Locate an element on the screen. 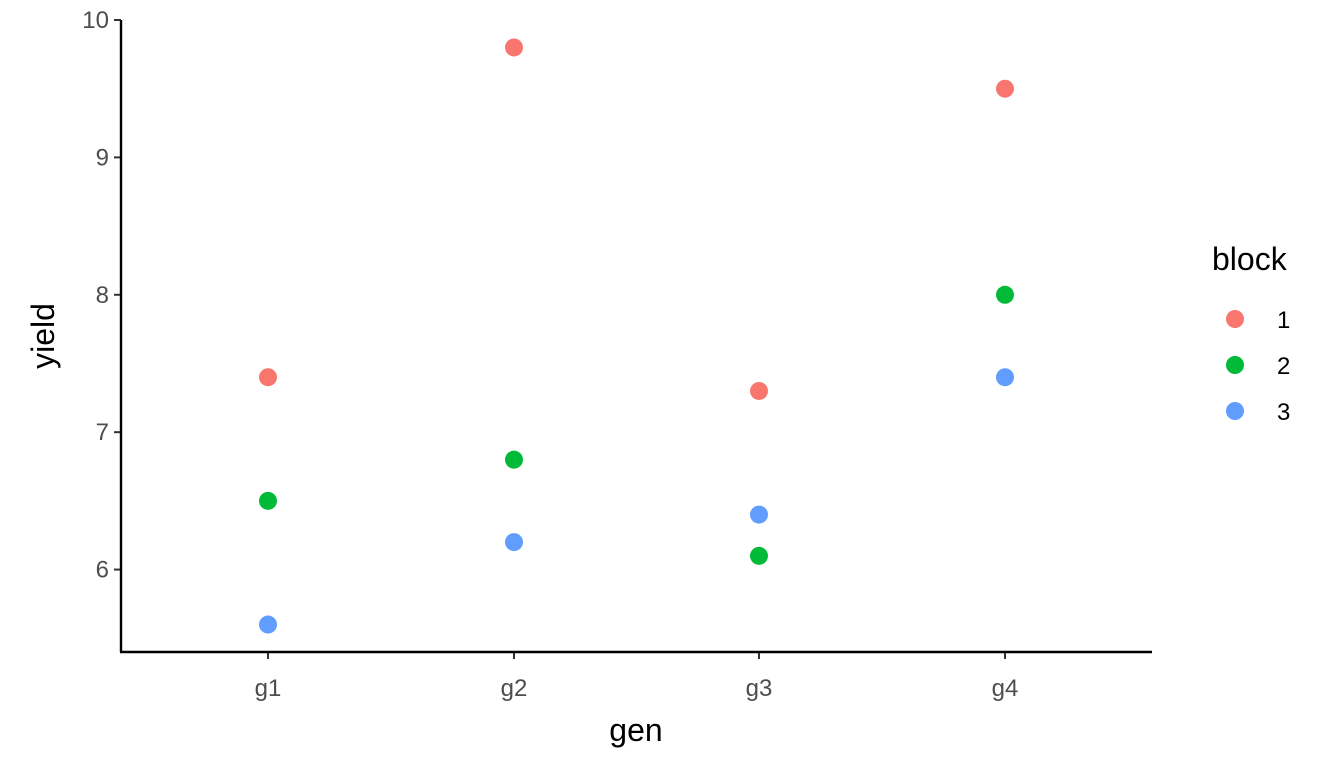  data-point-block-2-g4 is located at coordinates (1005, 294).